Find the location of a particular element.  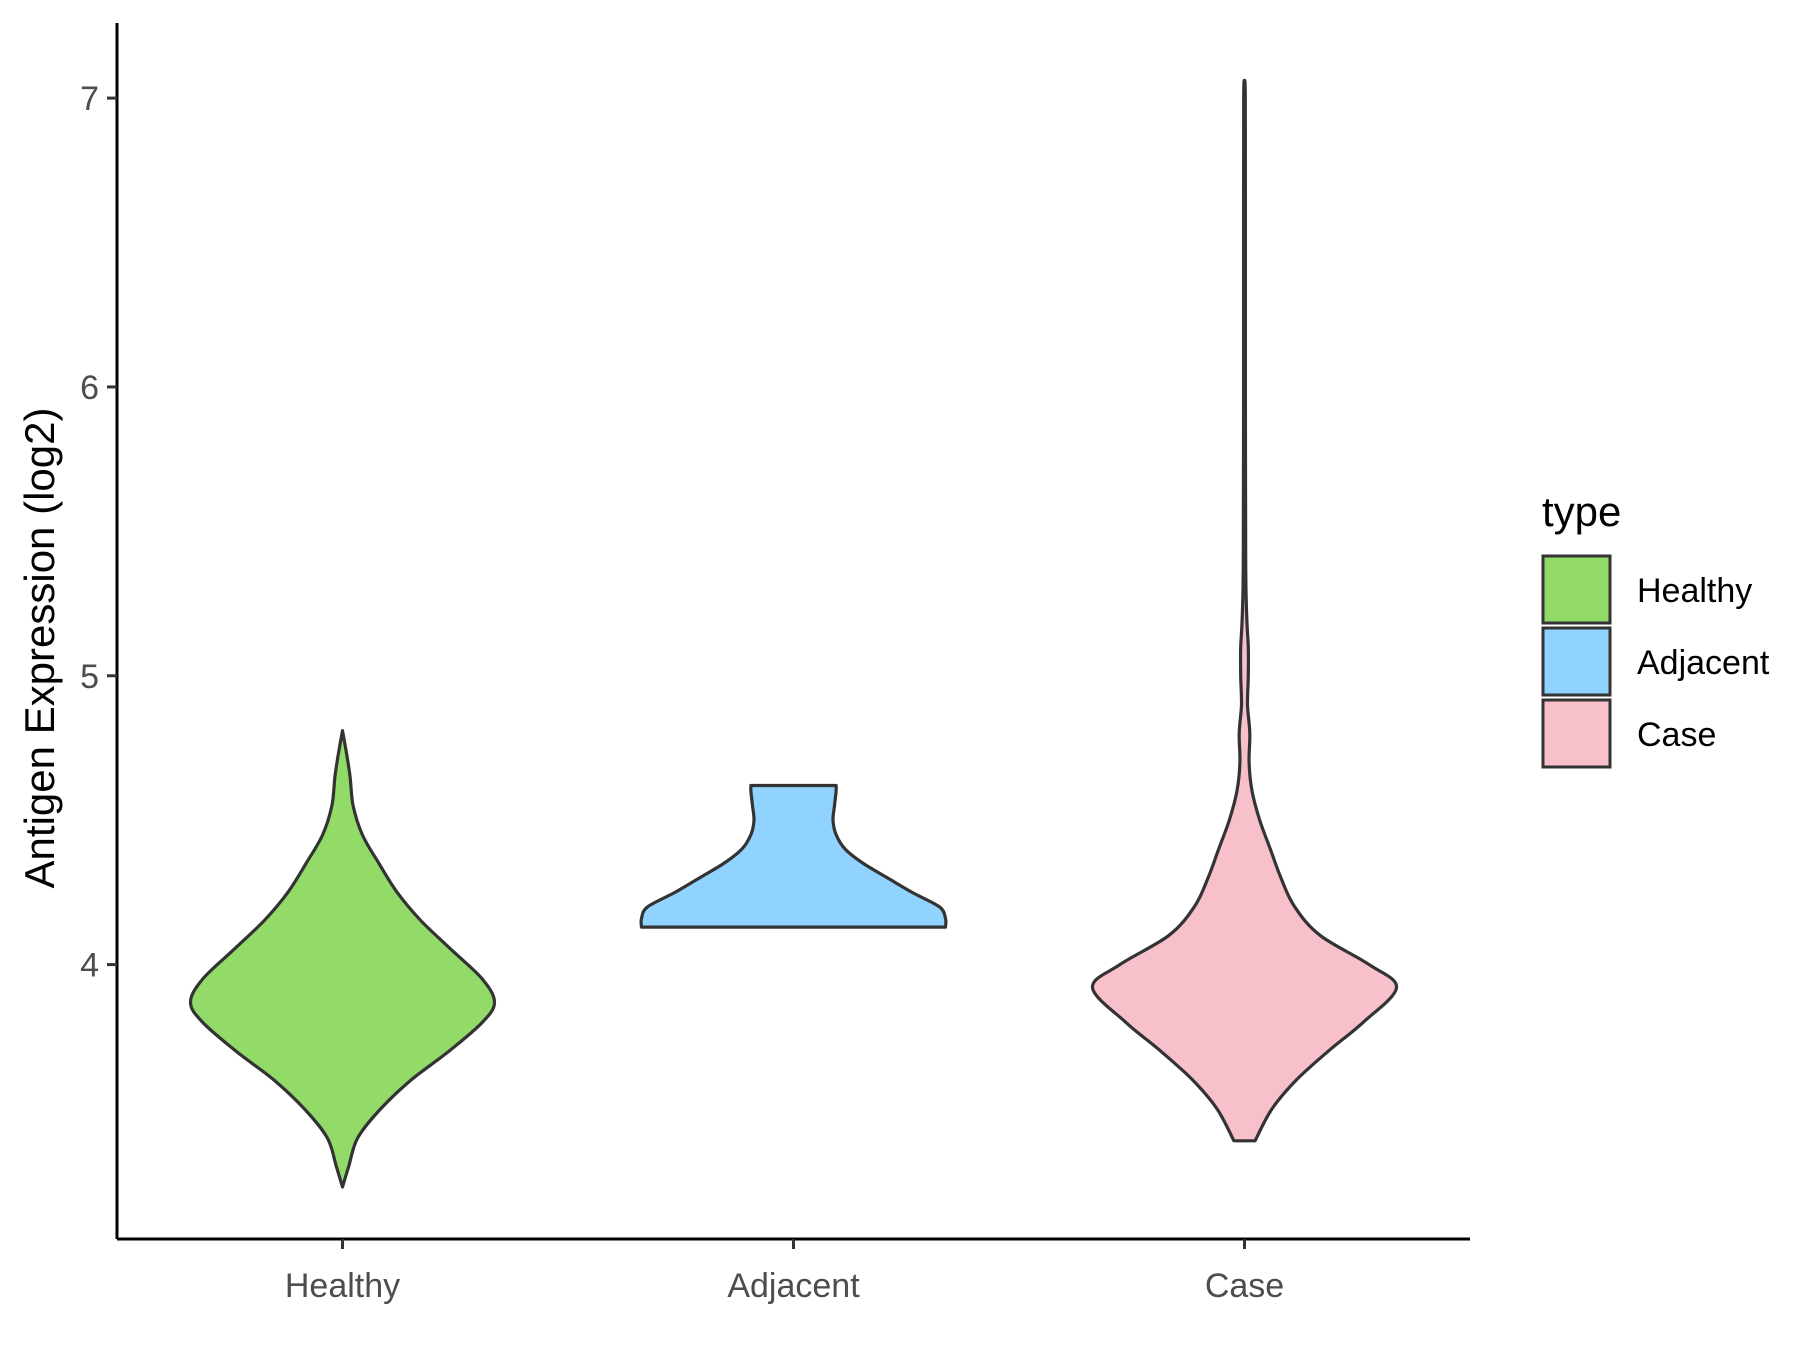

violin-healthy is located at coordinates (342, 959).